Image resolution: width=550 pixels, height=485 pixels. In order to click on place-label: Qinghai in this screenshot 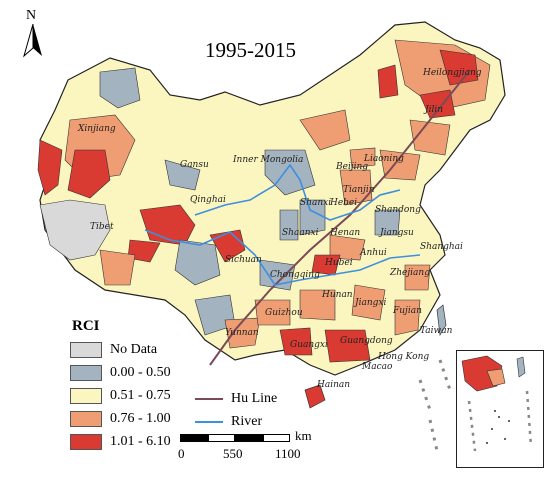, I will do `click(208, 200)`.